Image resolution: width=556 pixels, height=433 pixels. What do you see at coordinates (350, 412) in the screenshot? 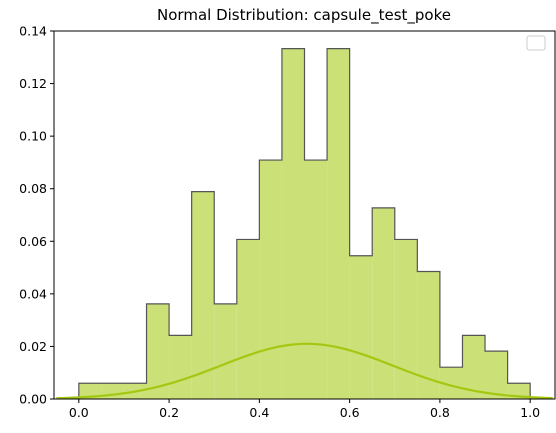
I see `x-tick-label: 0.6` at bounding box center [350, 412].